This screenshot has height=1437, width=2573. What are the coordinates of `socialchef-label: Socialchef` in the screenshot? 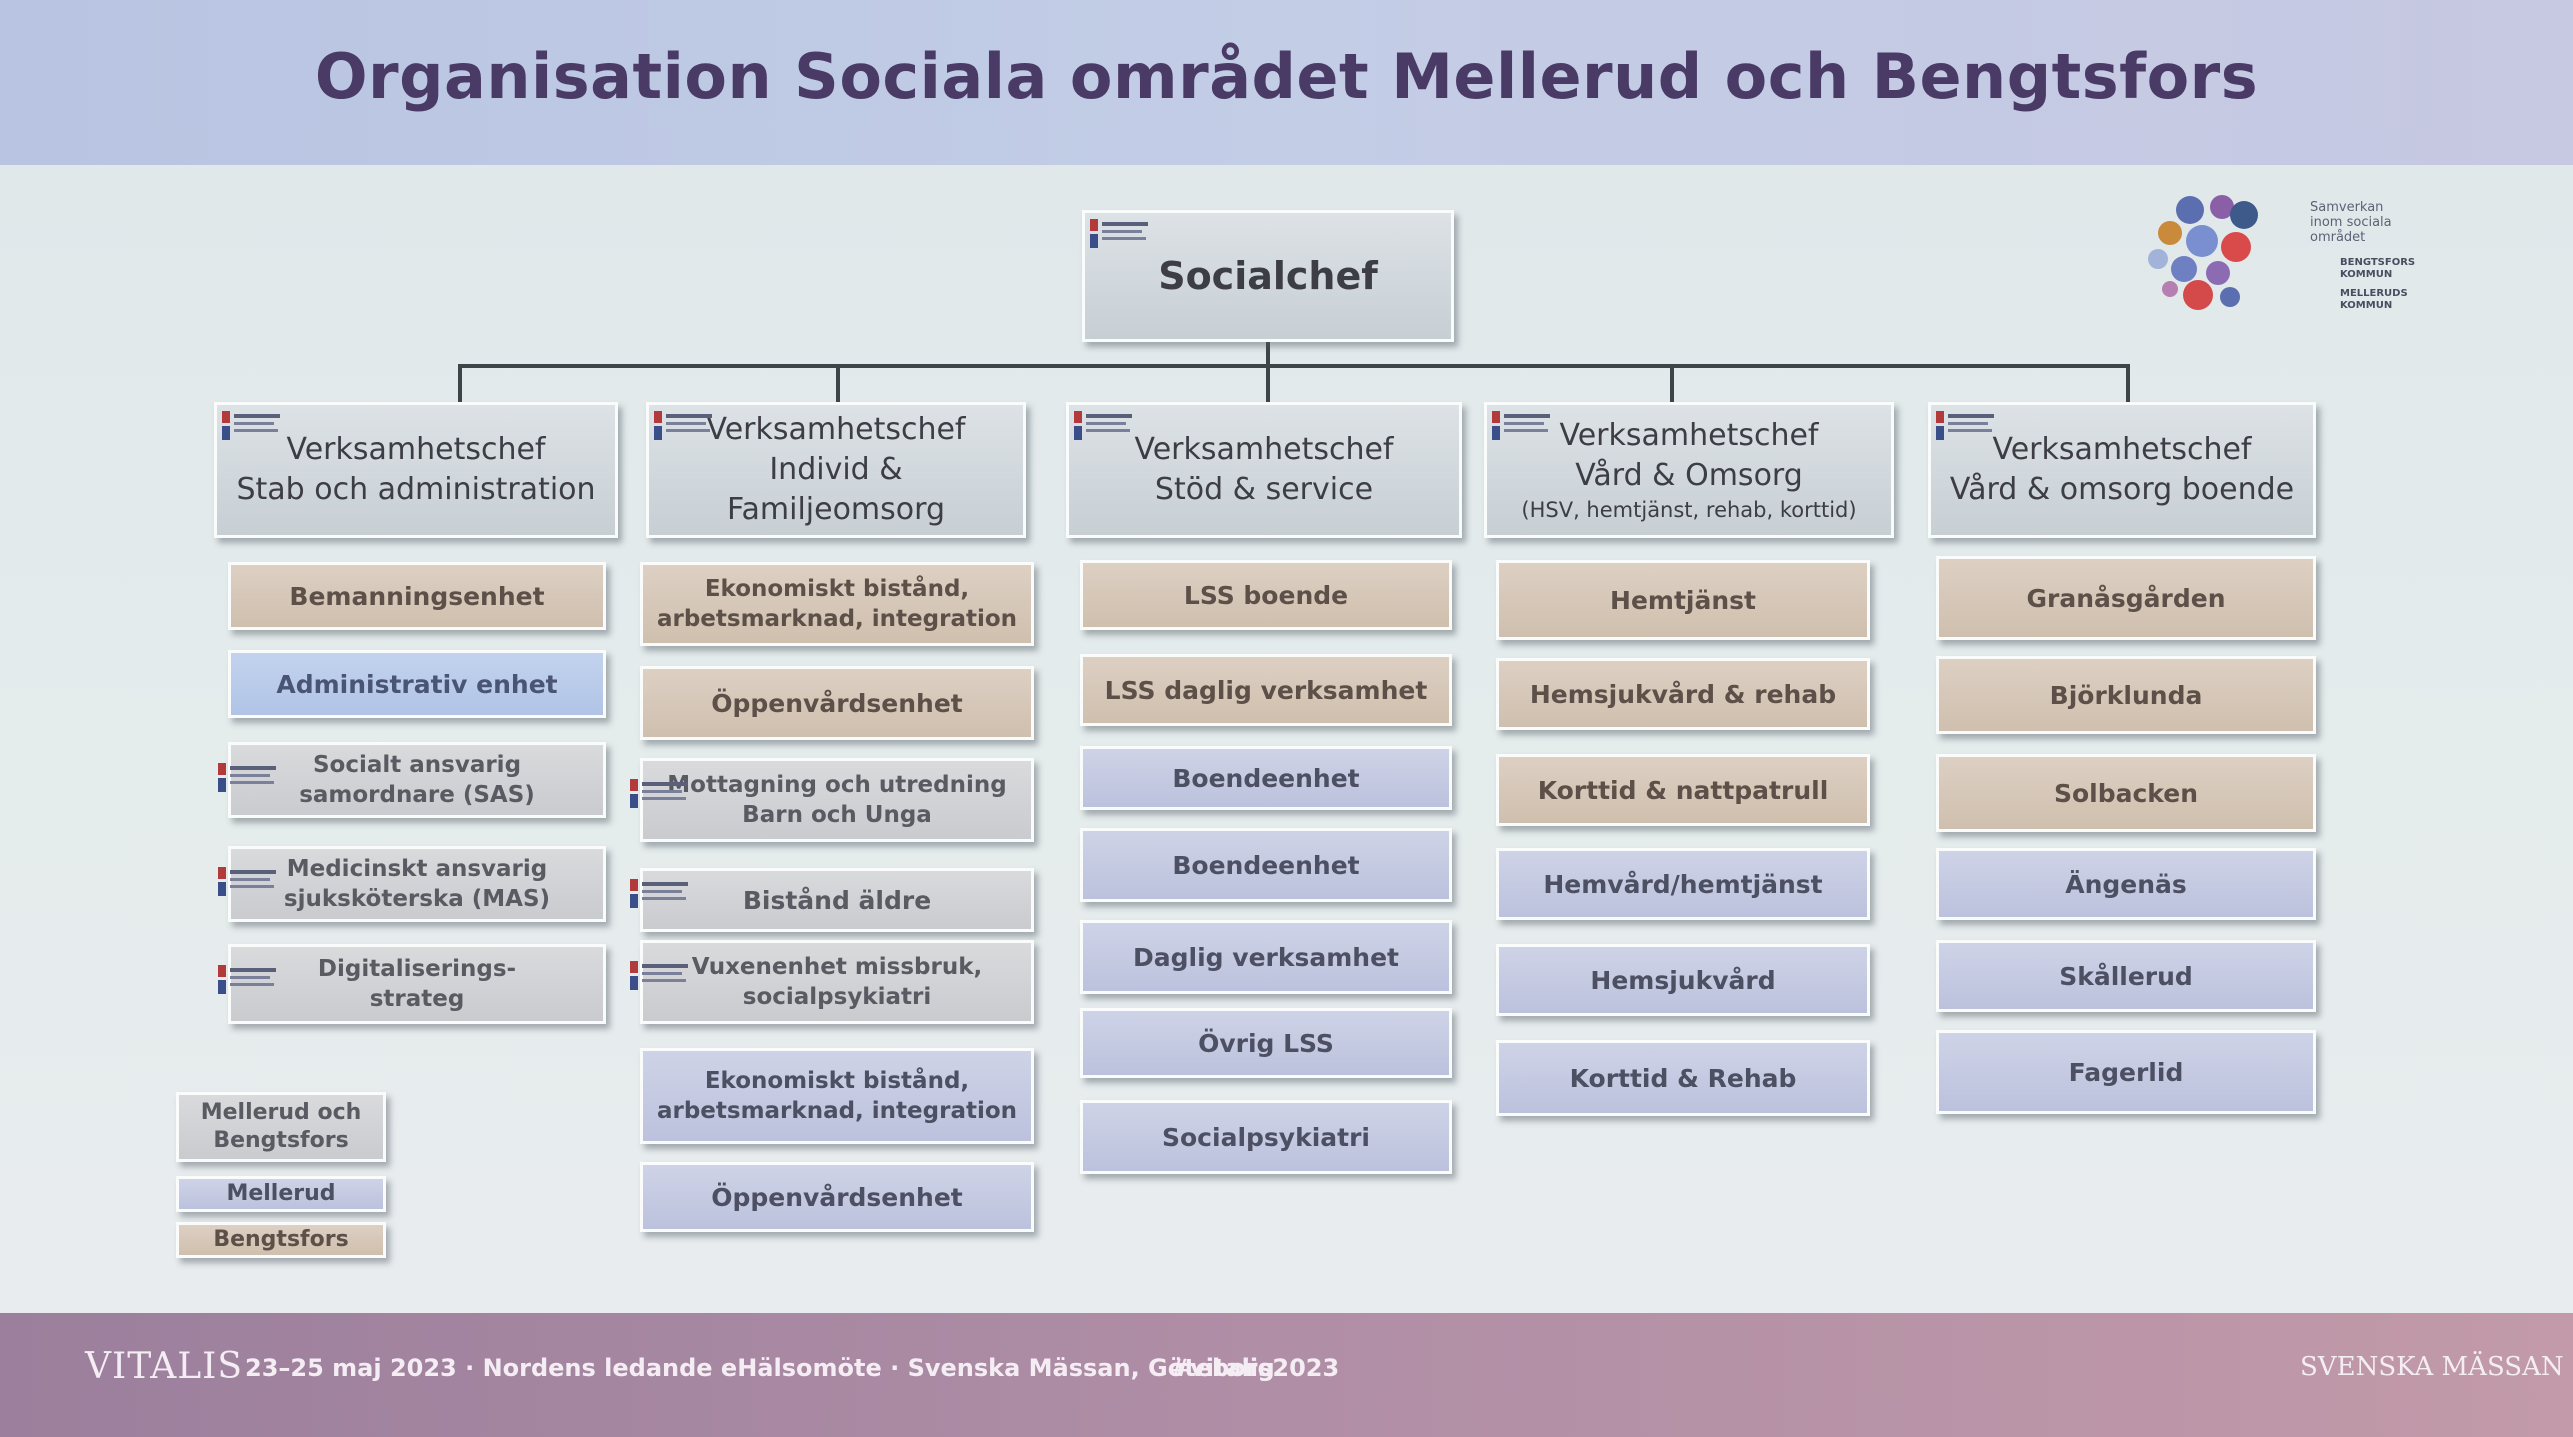 It's located at (1268, 276).